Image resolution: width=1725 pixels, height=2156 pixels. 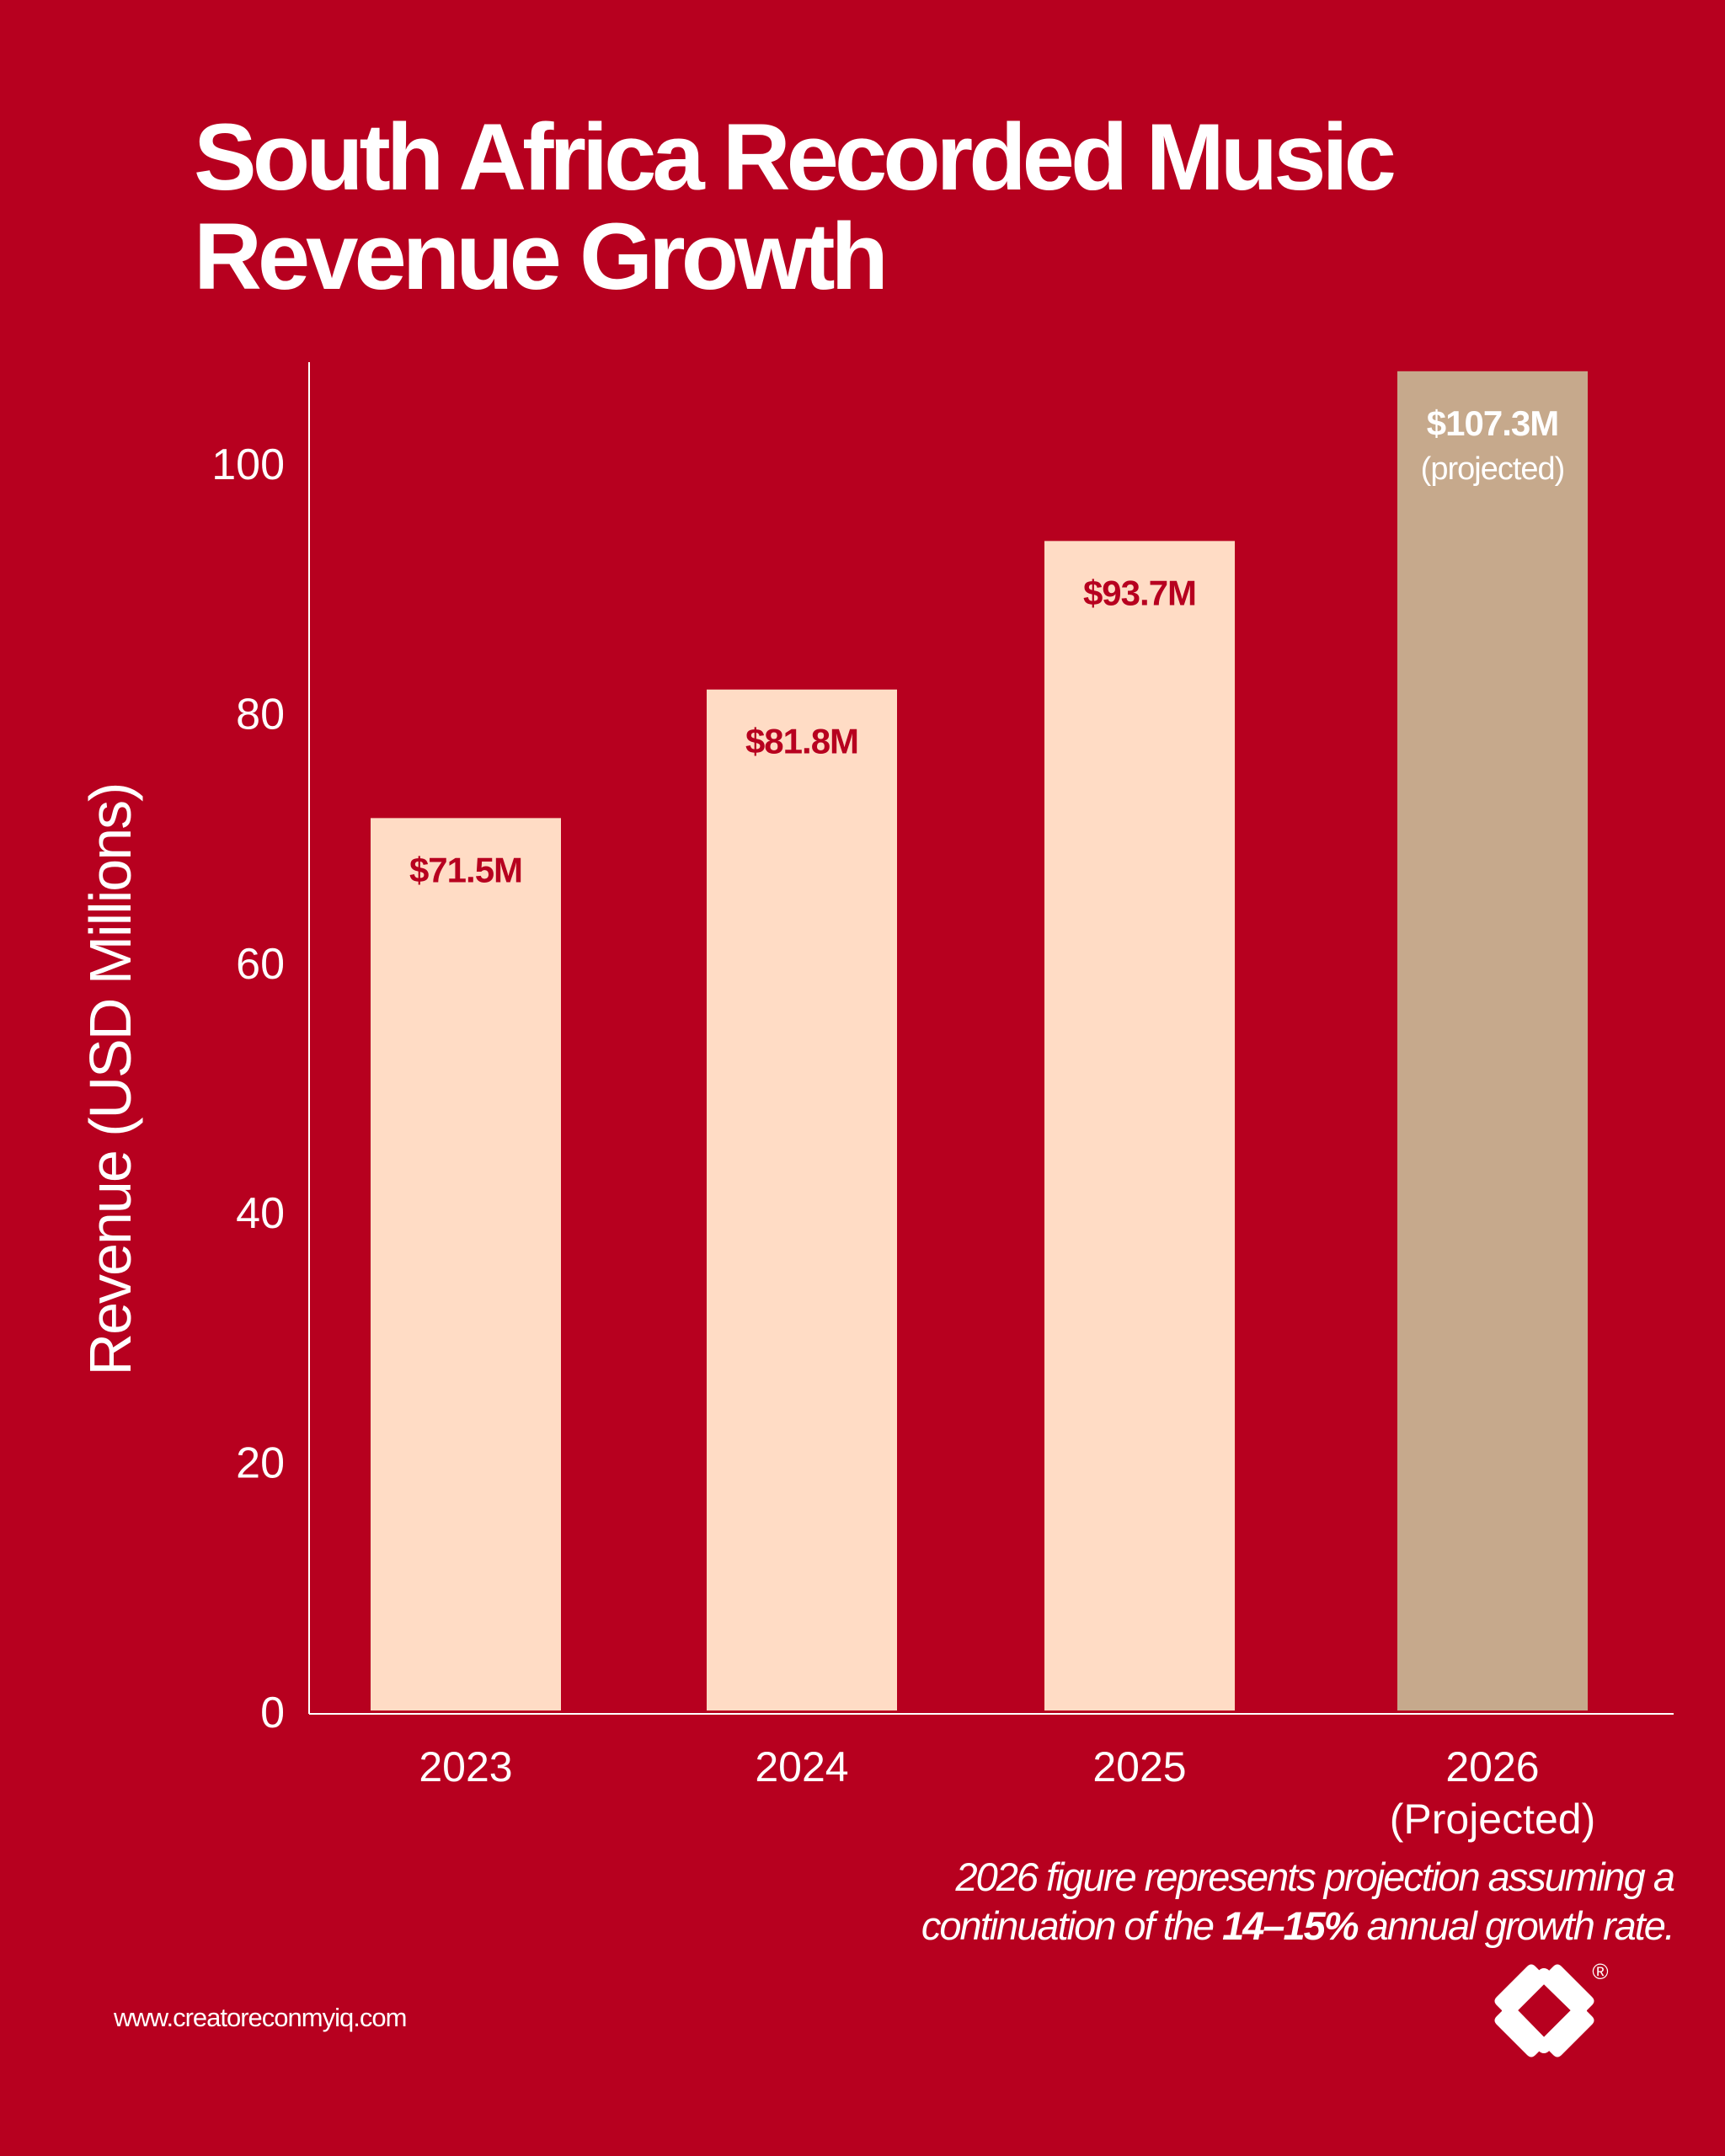 What do you see at coordinates (1516, 1925) in the screenshot?
I see `footnote-text-end: annual growth rate.` at bounding box center [1516, 1925].